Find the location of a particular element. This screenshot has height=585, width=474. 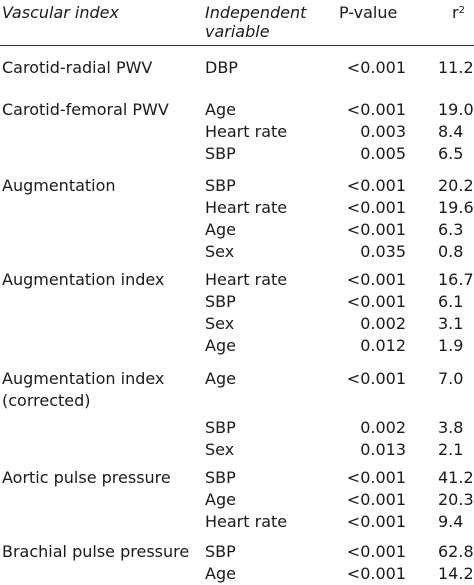

cell-p: 0.005 is located at coordinates (383, 153).